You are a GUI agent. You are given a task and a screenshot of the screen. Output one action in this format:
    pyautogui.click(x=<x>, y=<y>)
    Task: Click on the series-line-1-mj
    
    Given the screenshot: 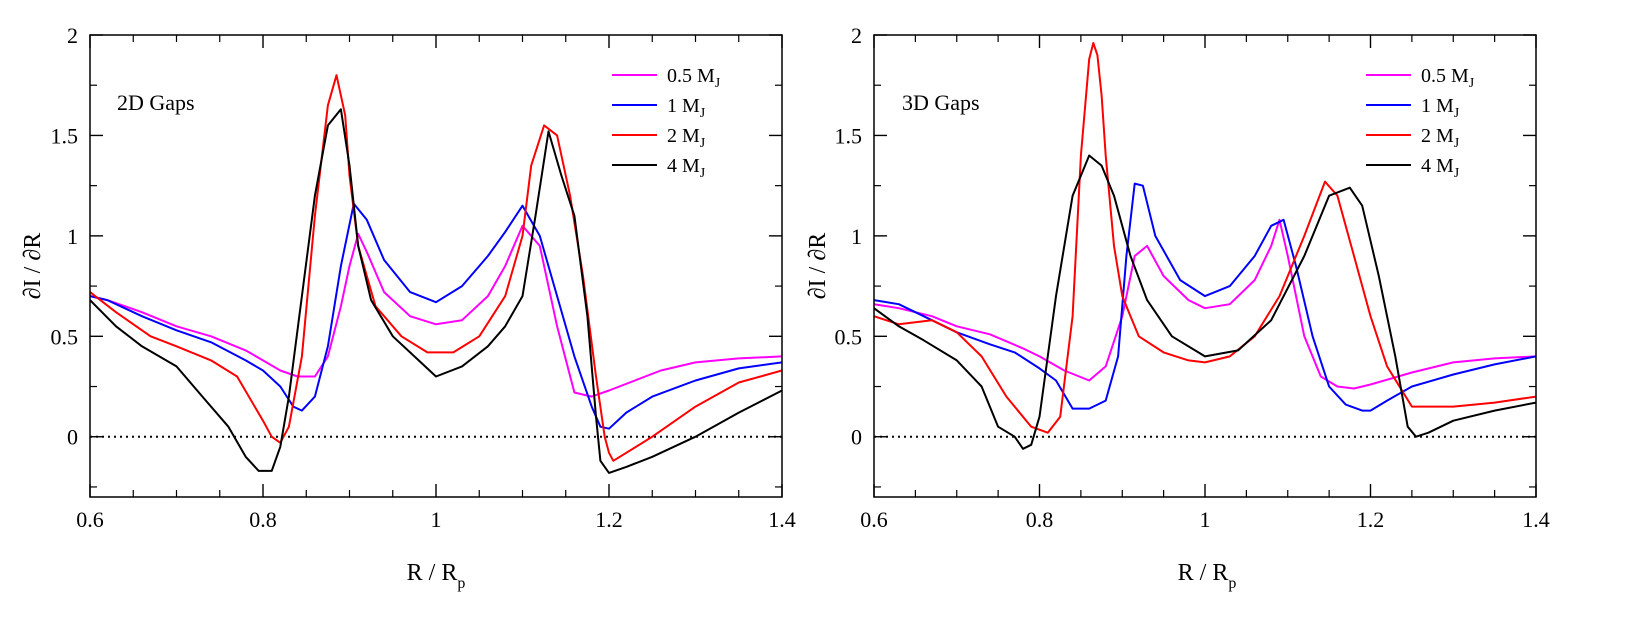 What is the action you would take?
    pyautogui.click(x=1205, y=297)
    